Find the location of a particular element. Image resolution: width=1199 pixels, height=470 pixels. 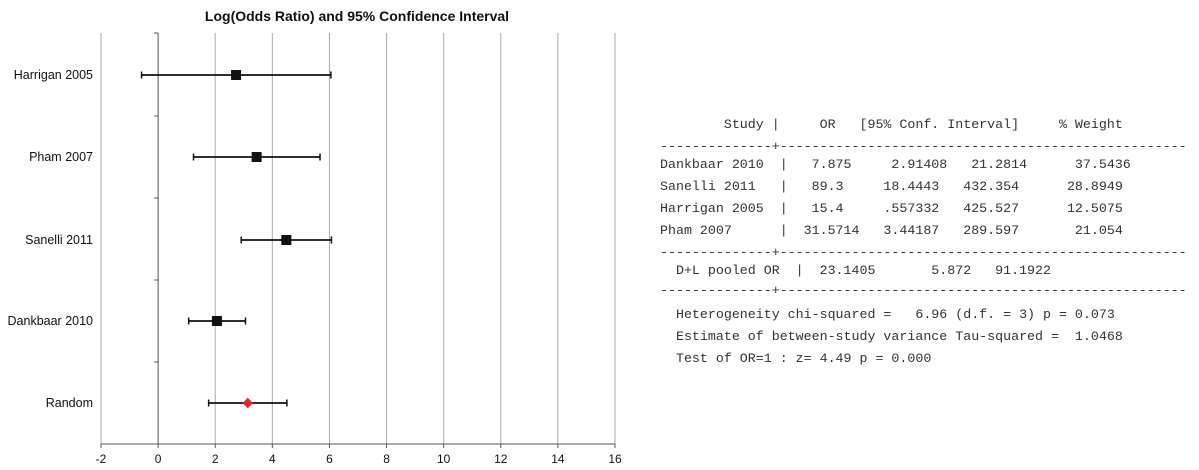

x-tick-label: 6 is located at coordinates (329, 459).